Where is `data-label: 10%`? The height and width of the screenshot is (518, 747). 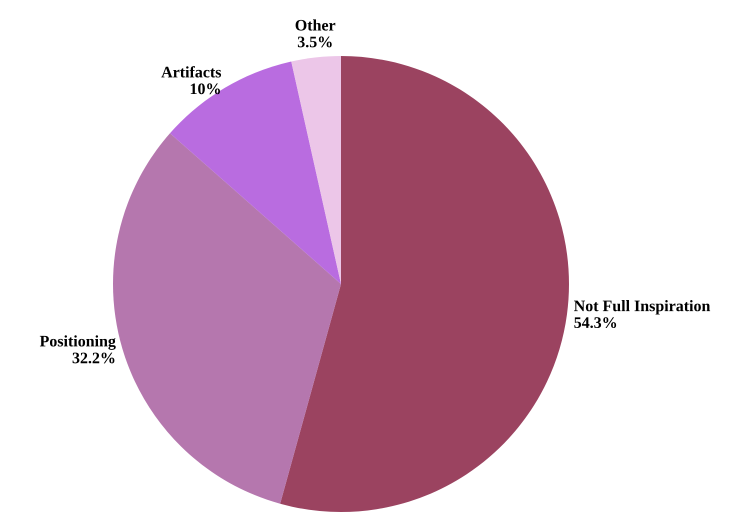 data-label: 10% is located at coordinates (205, 88).